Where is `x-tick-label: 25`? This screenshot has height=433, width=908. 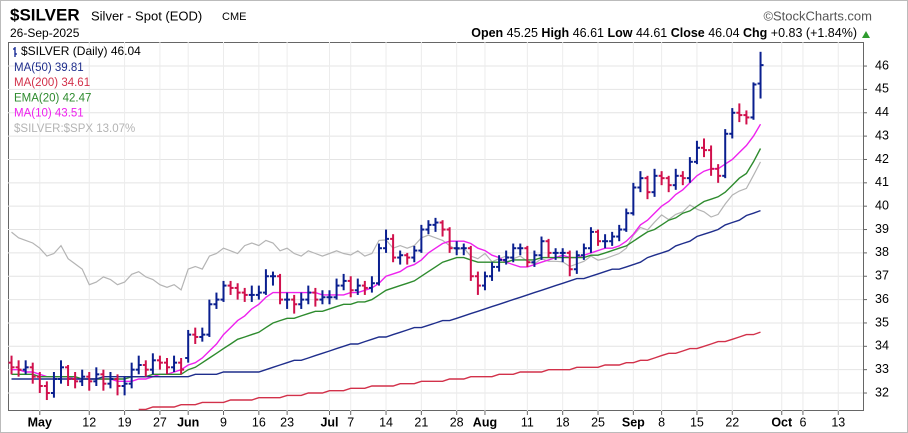 x-tick-label: 25 is located at coordinates (598, 422).